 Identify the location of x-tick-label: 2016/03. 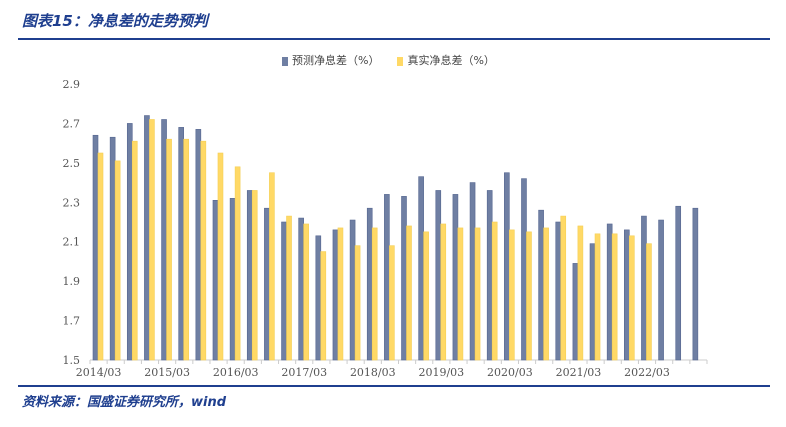
(236, 372).